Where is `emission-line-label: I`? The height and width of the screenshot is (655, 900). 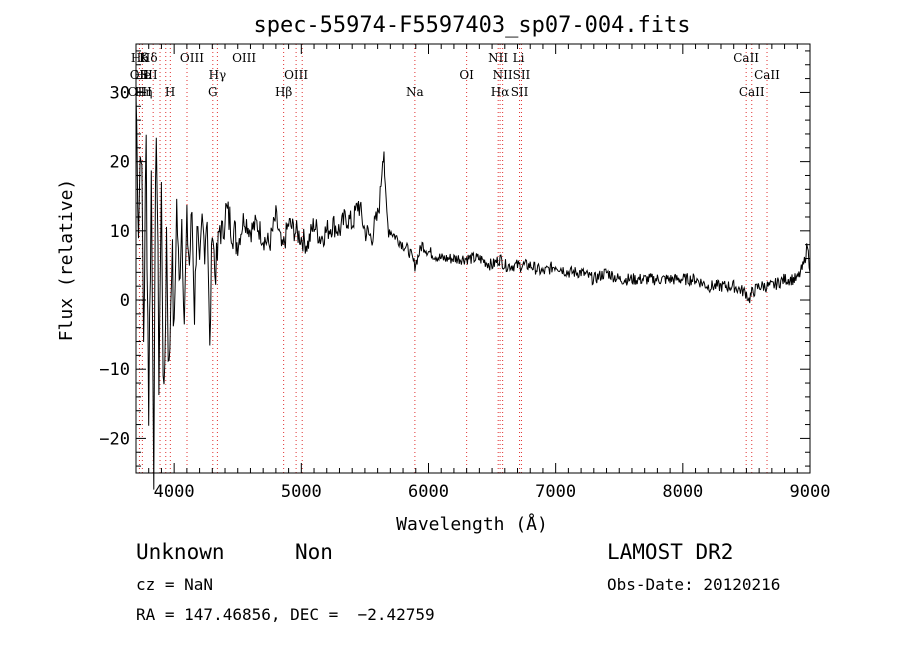
emission-line-label: I is located at coordinates (145, 75).